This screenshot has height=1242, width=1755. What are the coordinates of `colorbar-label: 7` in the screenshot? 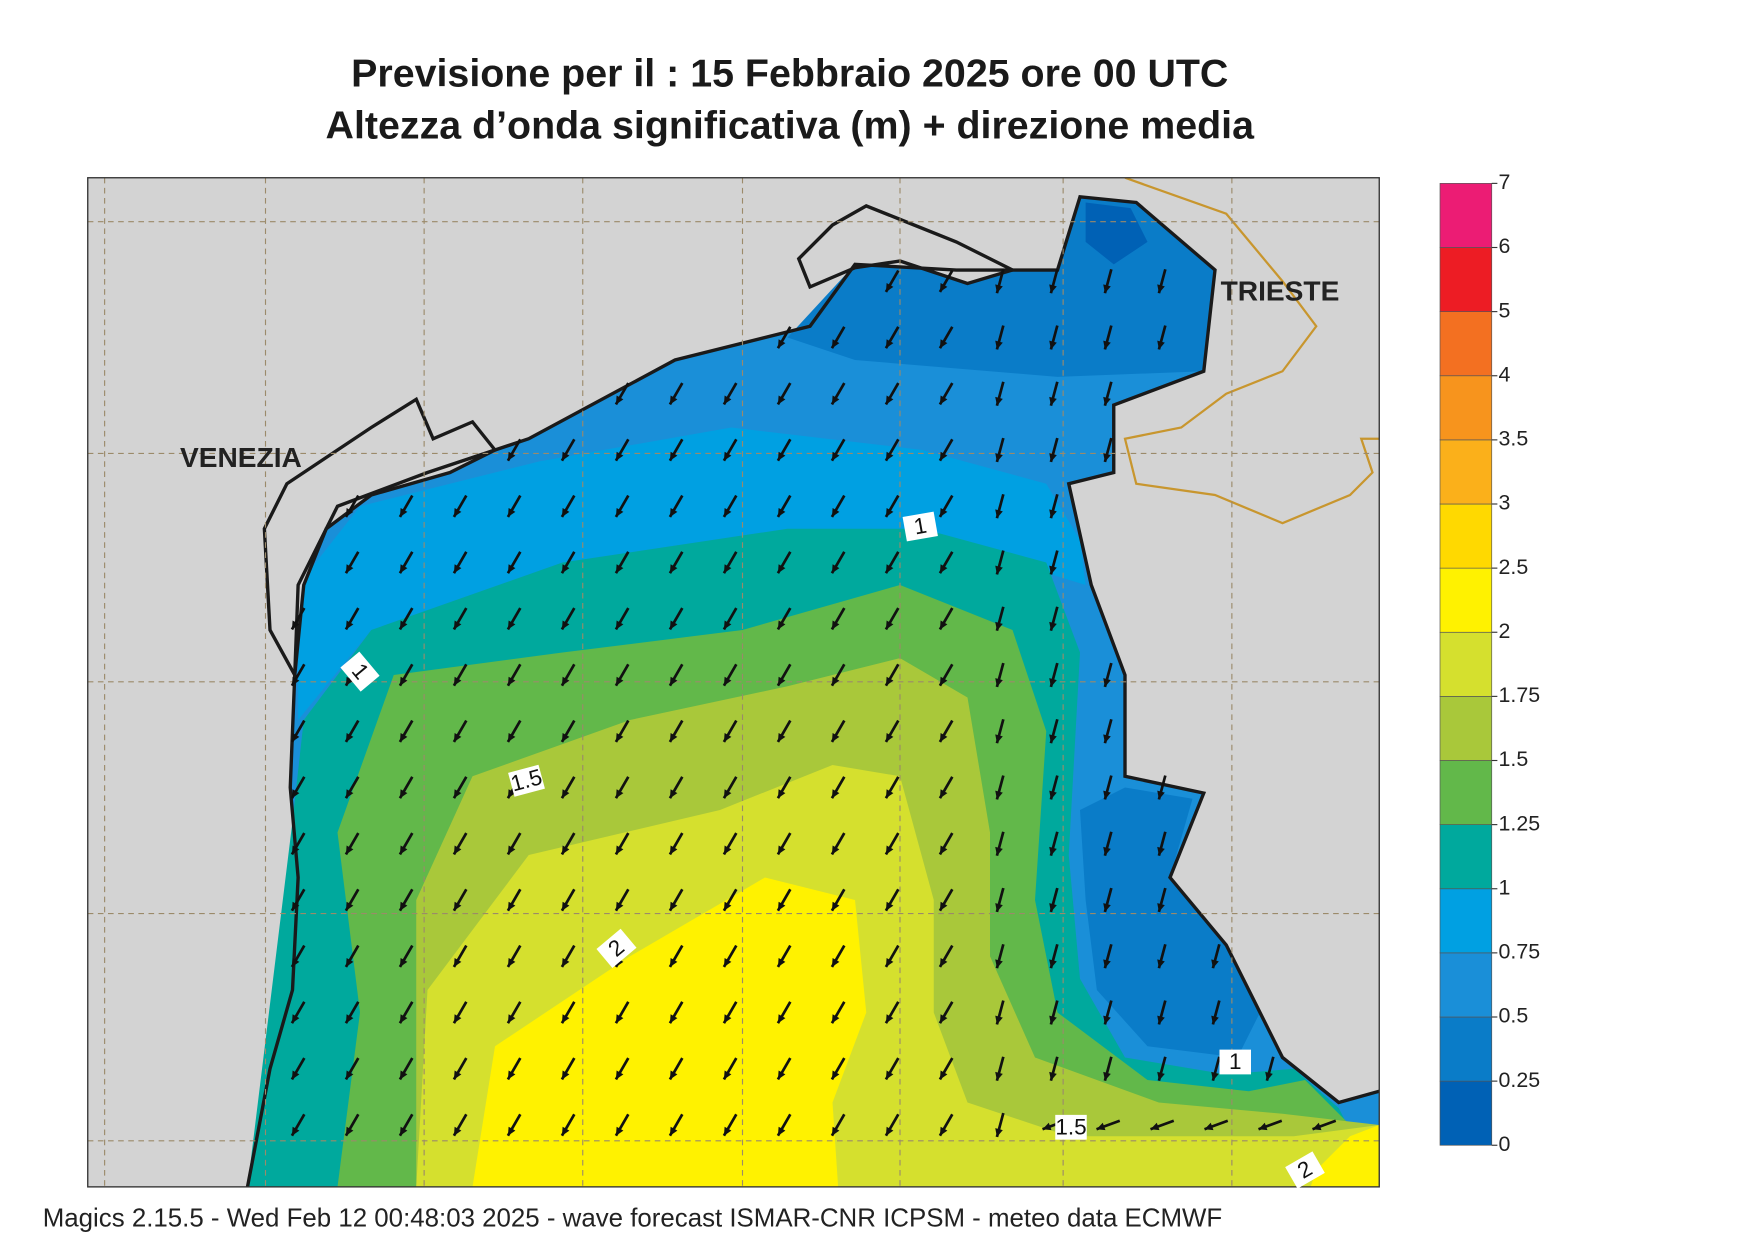 It's located at (1505, 182).